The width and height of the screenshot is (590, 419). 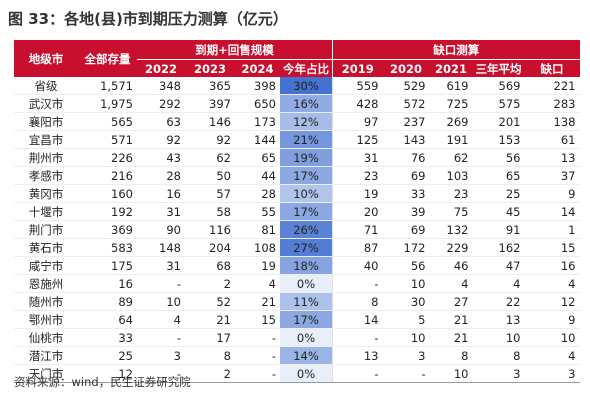 What do you see at coordinates (107, 139) in the screenshot?
I see `table-cell: 571` at bounding box center [107, 139].